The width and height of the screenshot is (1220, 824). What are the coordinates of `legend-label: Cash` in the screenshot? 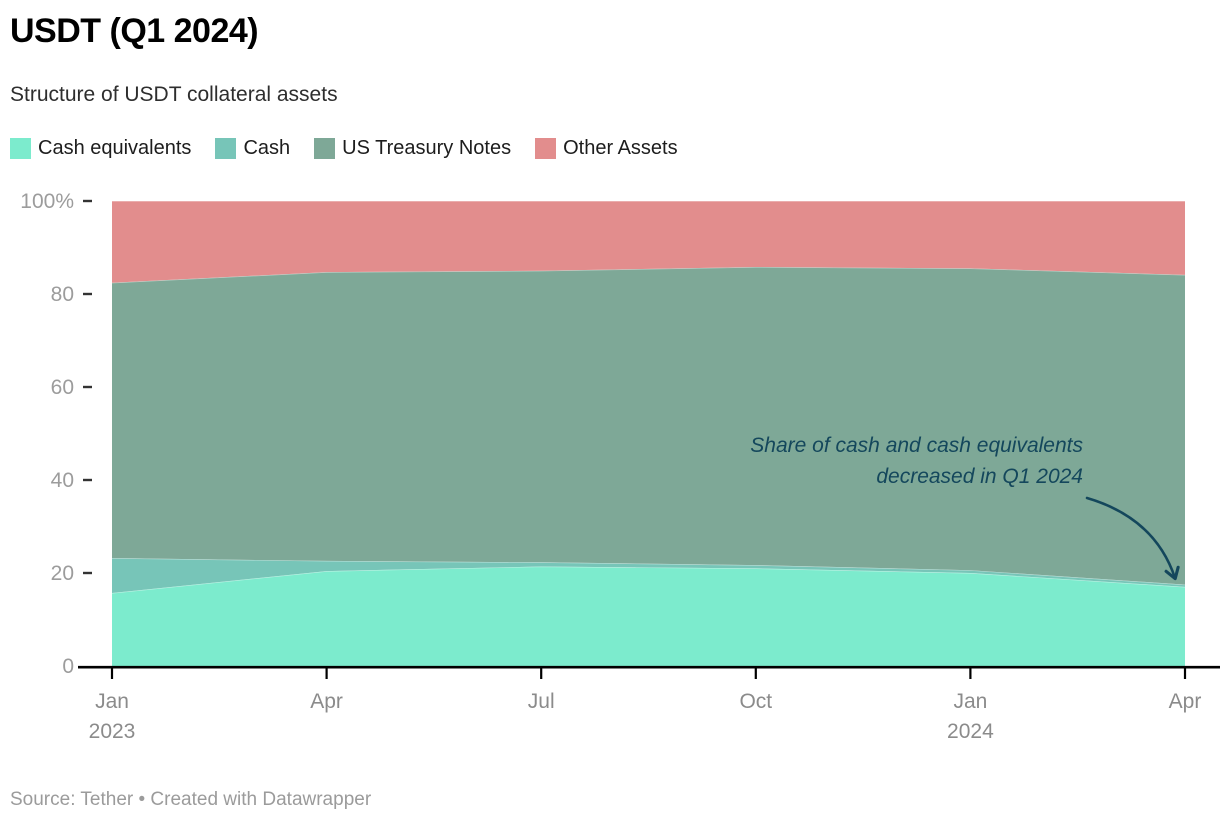 It's located at (267, 148).